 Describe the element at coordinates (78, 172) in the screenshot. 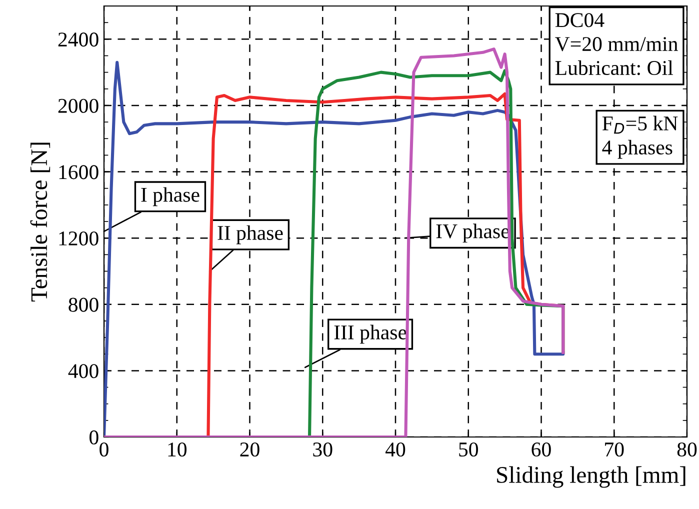

I see `y-tick-label: 1600` at that location.